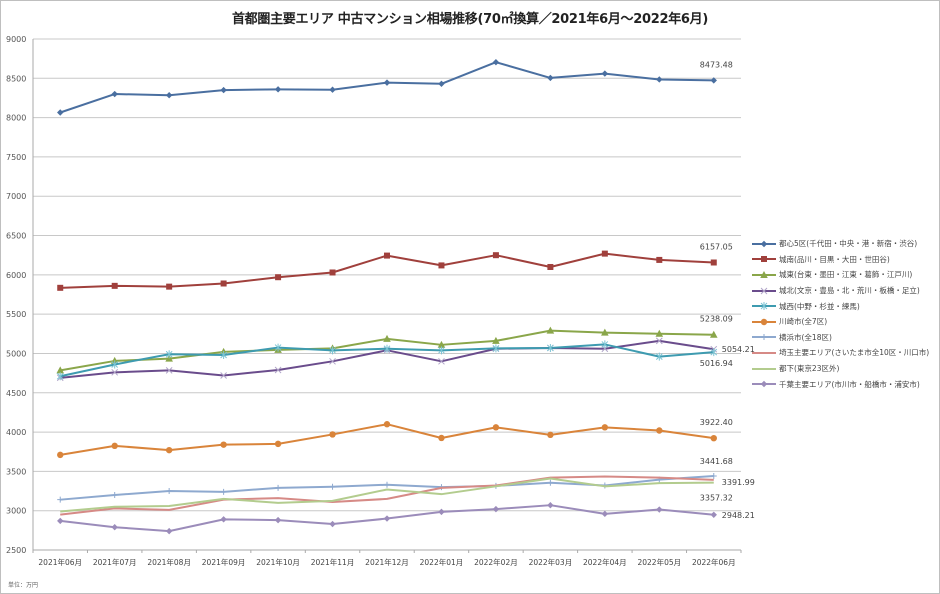 This screenshot has width=940, height=594. I want to click on x-tick-label: 2021年11月, so click(333, 562).